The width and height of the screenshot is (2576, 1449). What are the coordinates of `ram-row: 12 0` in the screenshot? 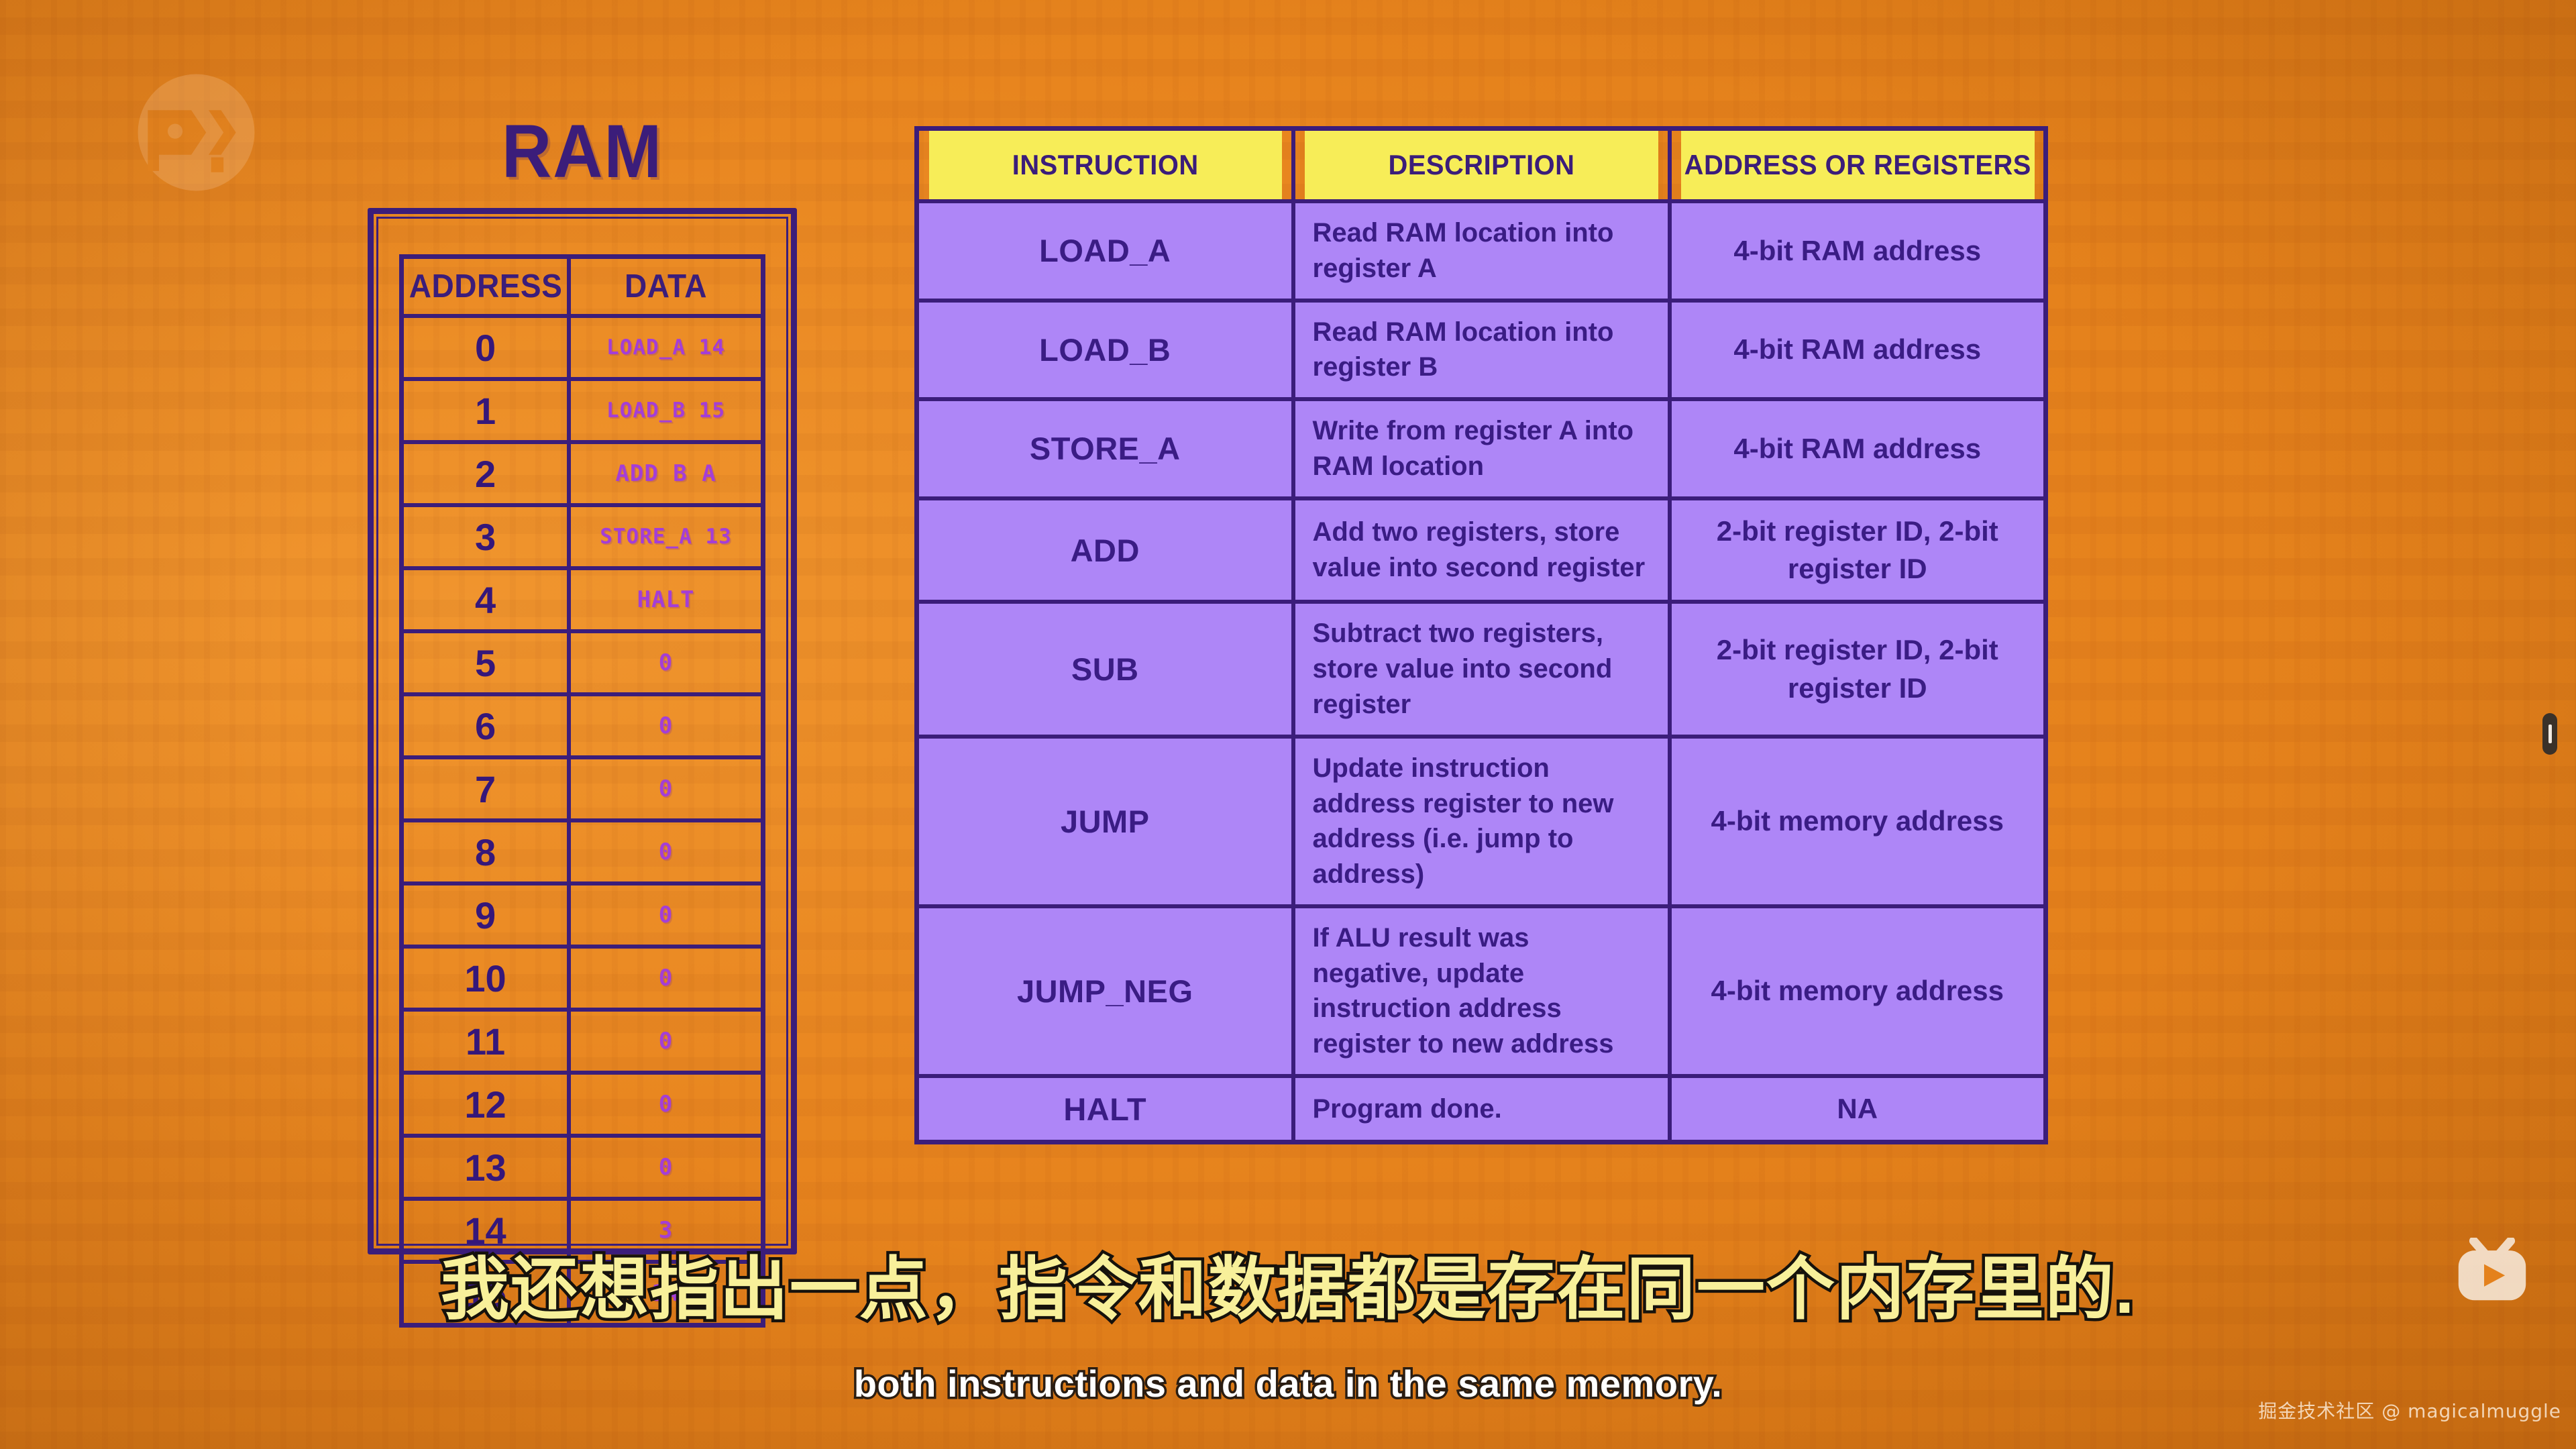 It's located at (582, 1104).